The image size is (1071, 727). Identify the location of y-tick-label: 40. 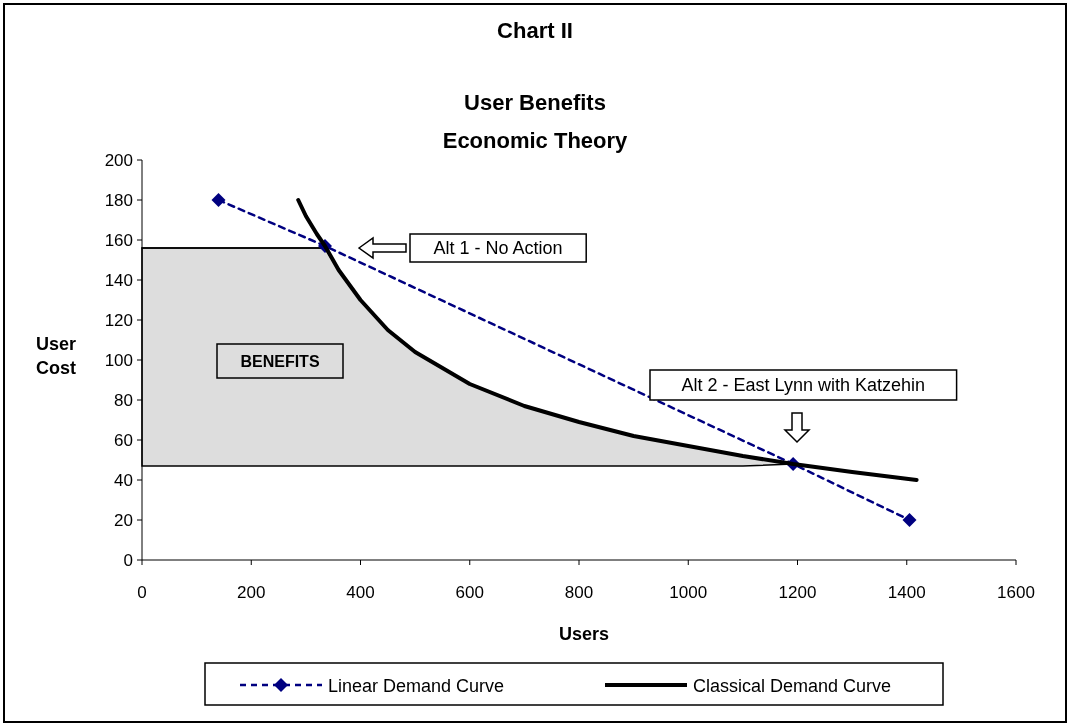
(123, 480).